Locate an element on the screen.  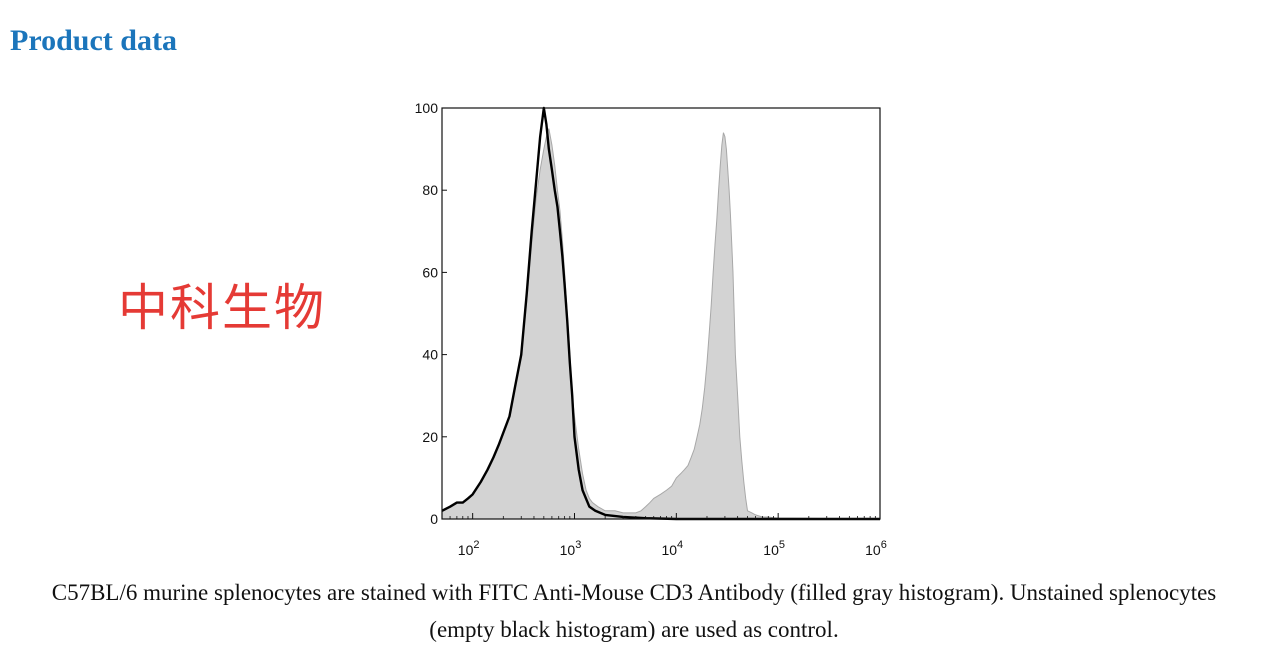
x-tick-label: 10⁴ is located at coordinates (672, 548).